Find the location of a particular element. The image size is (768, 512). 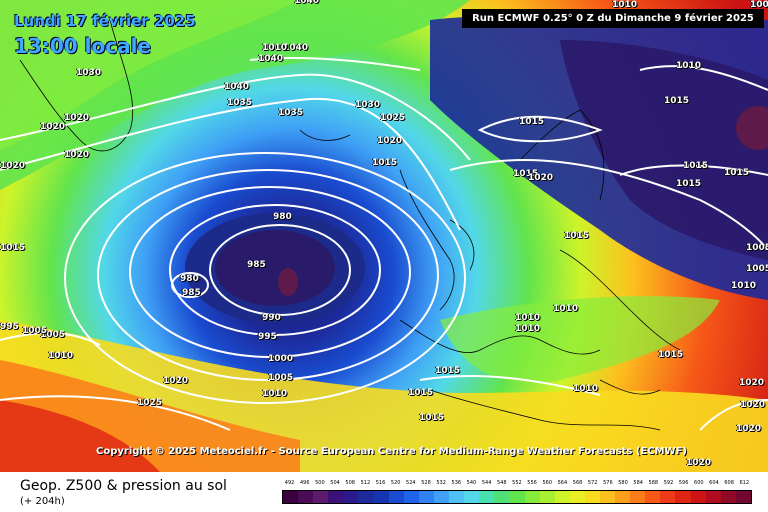

scale-label: 552 is located at coordinates (517, 483).